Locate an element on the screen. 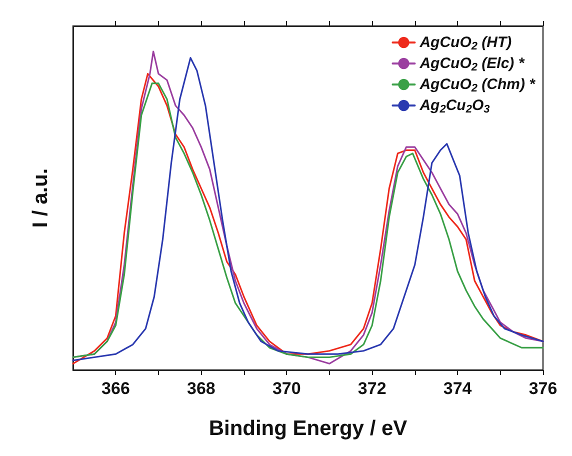 This screenshot has height=456, width=572. x-tick-label: 368 is located at coordinates (201, 388).